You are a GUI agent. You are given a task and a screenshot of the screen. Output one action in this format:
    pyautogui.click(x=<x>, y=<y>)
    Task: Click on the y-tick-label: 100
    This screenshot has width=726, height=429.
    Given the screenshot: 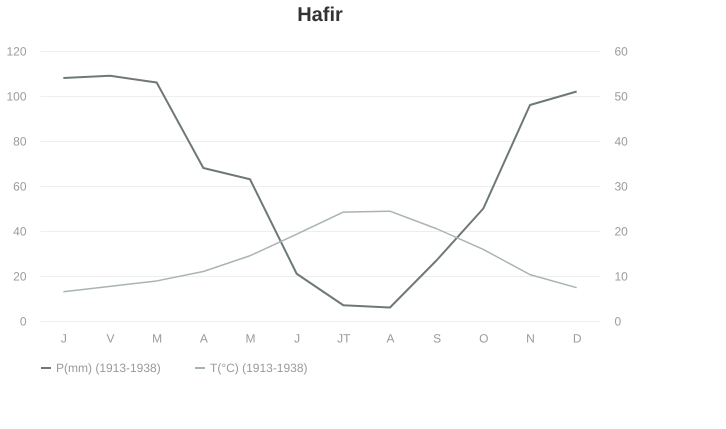 What is the action you would take?
    pyautogui.click(x=16, y=97)
    